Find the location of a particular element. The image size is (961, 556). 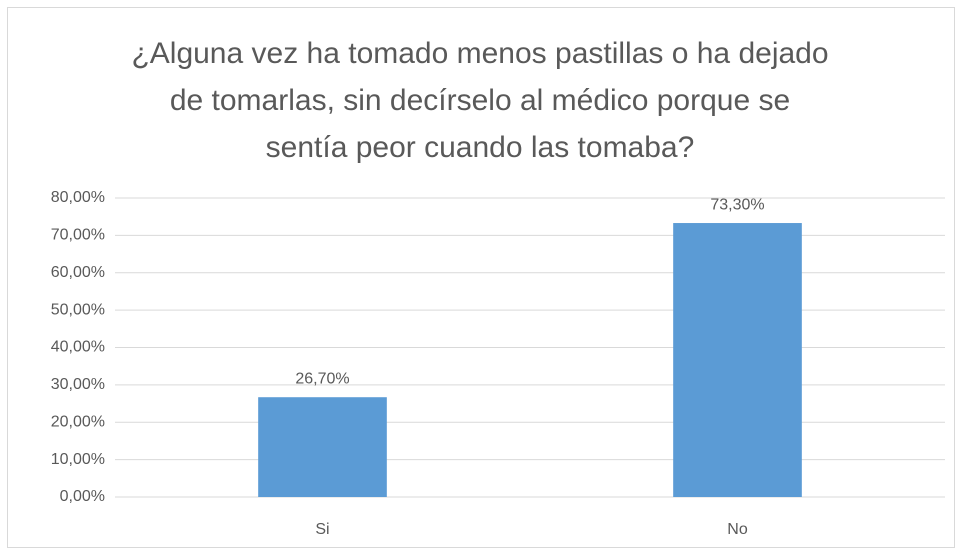

x-tick-label: No is located at coordinates (737, 529).